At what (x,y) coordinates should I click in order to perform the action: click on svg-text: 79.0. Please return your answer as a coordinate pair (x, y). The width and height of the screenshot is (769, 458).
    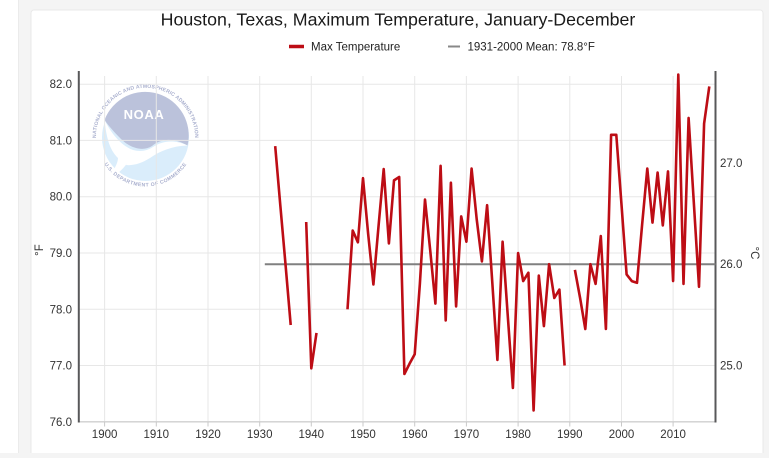
    Looking at the image, I should click on (61, 254).